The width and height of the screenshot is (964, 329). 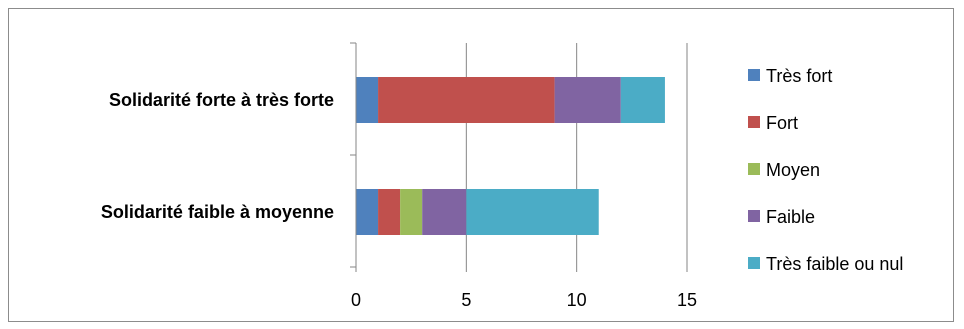 What do you see at coordinates (466, 300) in the screenshot?
I see `x-tick-label-1: 5` at bounding box center [466, 300].